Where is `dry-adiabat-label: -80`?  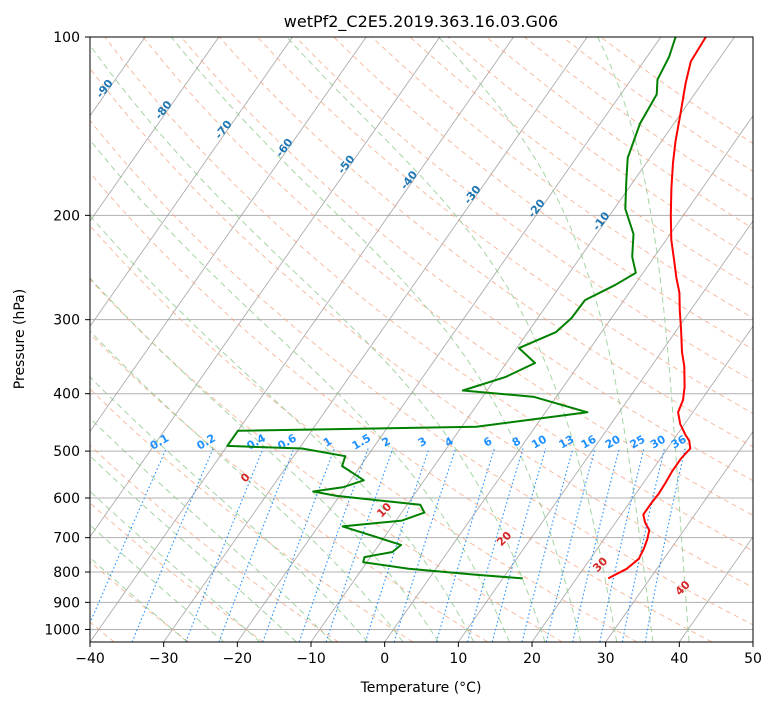
dry-adiabat-label: -80 is located at coordinates (163, 110).